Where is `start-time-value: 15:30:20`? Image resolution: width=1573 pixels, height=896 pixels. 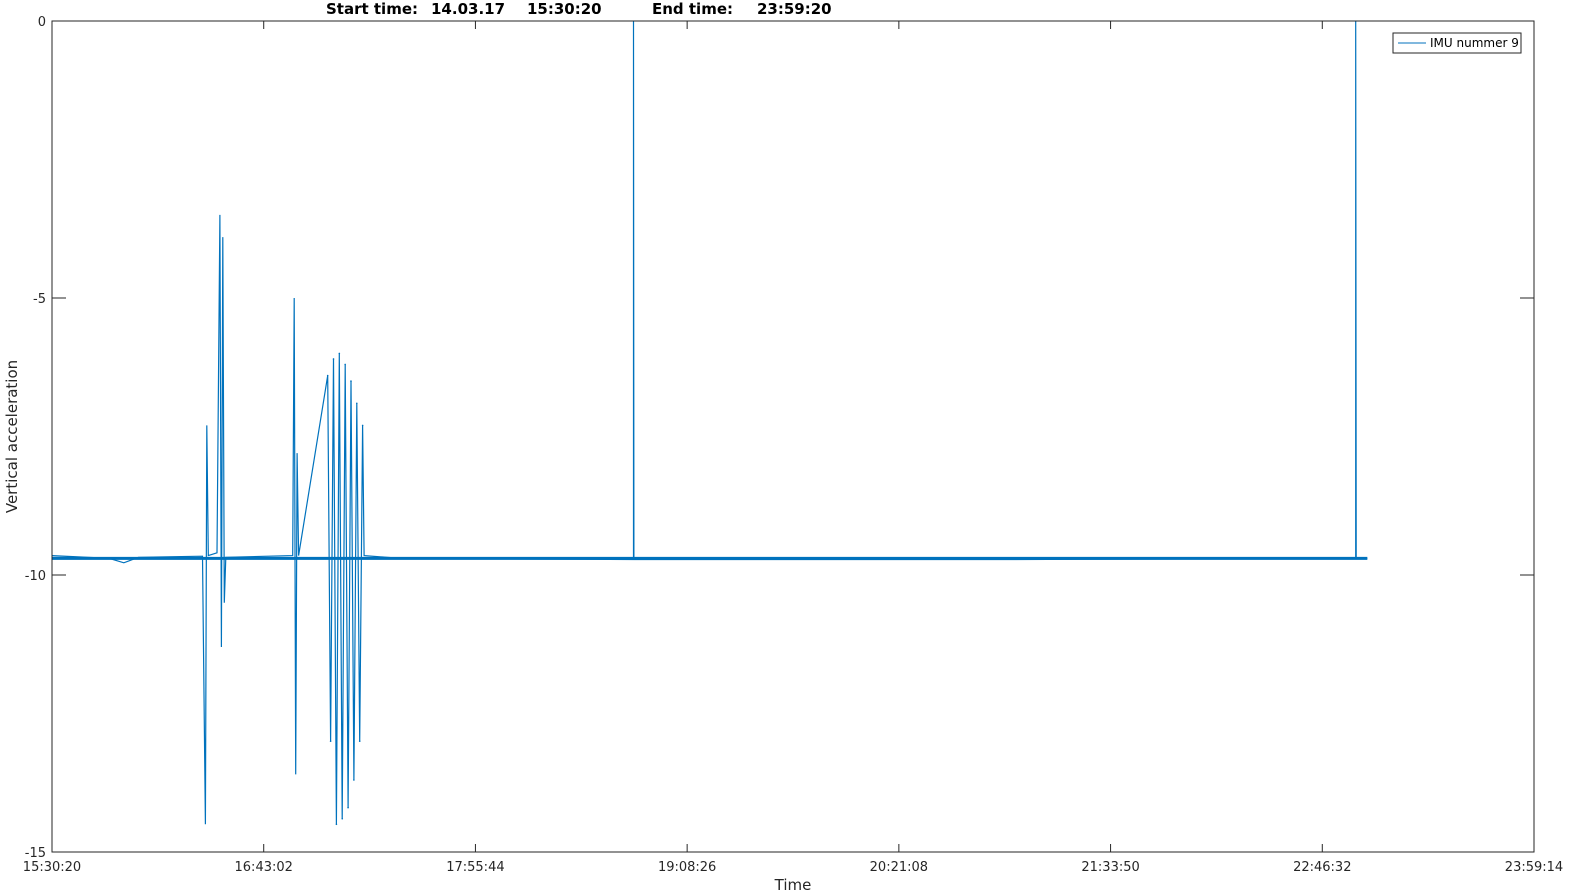 start-time-value: 15:30:20 is located at coordinates (564, 9).